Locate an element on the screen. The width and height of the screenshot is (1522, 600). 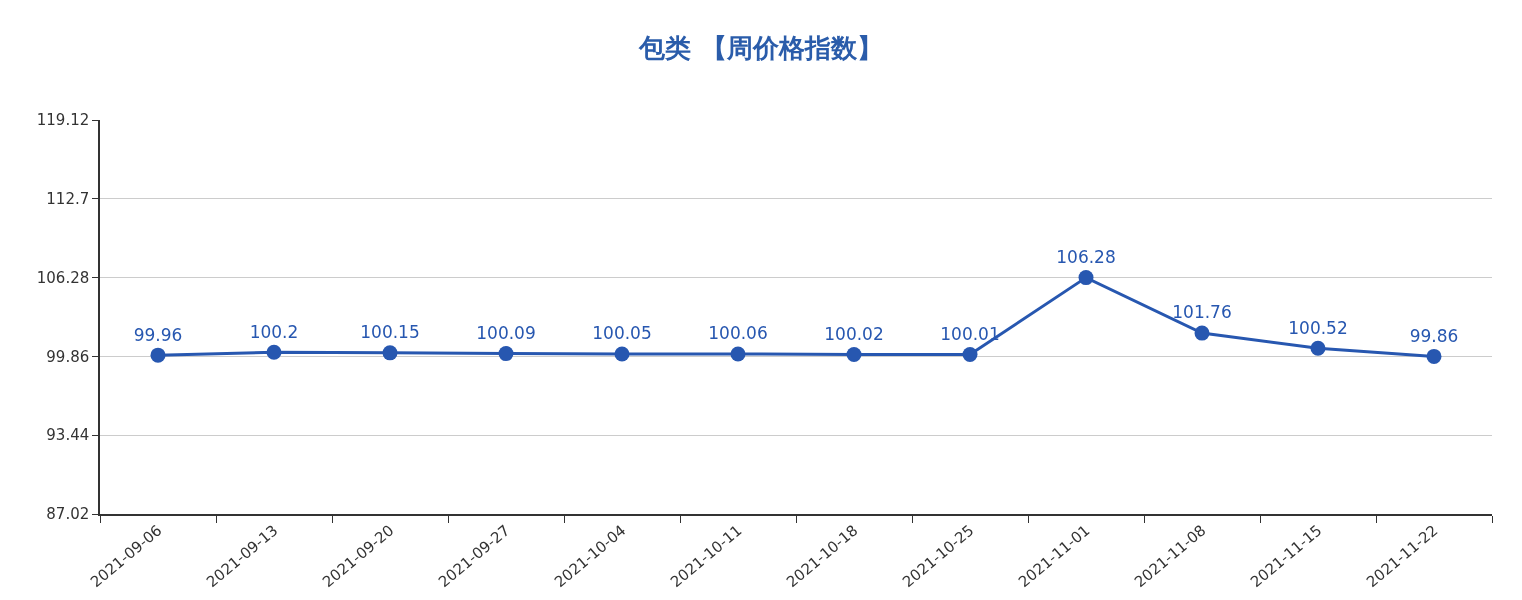
y-tick-label: 119.12 is located at coordinates (63, 120).